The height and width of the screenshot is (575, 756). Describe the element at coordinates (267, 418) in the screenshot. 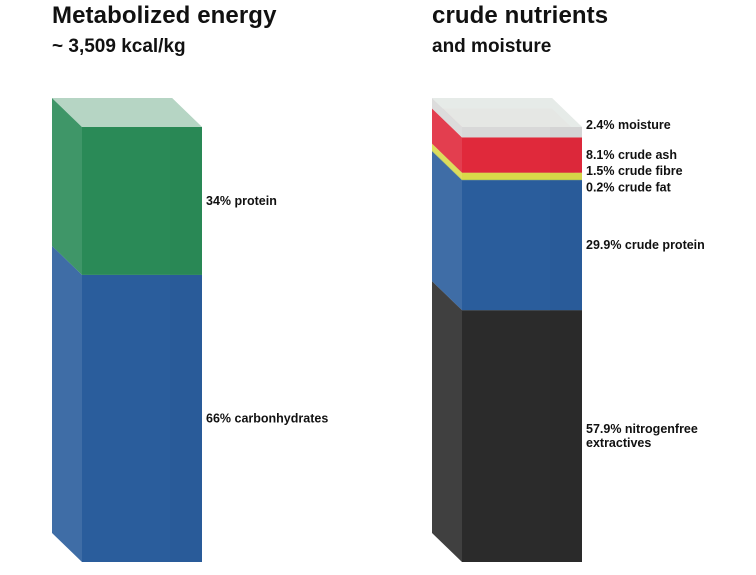

I see `label-66-carbonhydrates: 66% carbonhydrates` at that location.